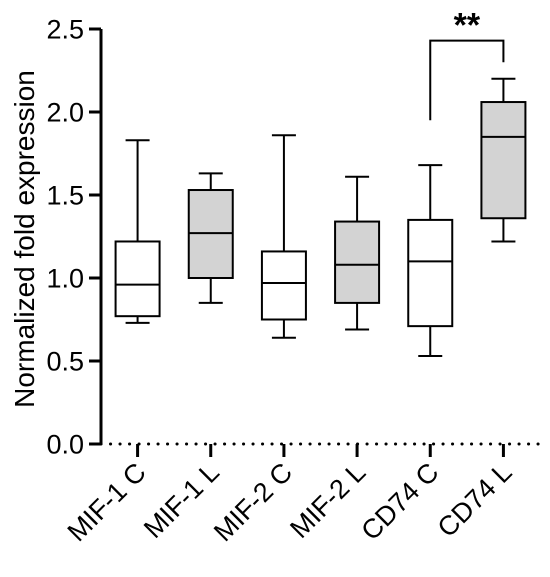  What do you see at coordinates (65, 30) in the screenshot?
I see `y-tick-label: 2.5` at bounding box center [65, 30].